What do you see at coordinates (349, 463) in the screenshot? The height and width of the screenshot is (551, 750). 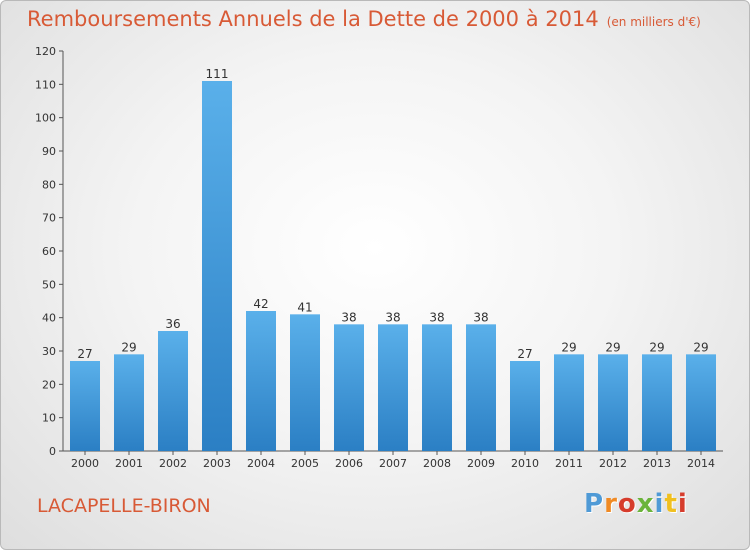 I see `x-tick-label: 2006` at bounding box center [349, 463].